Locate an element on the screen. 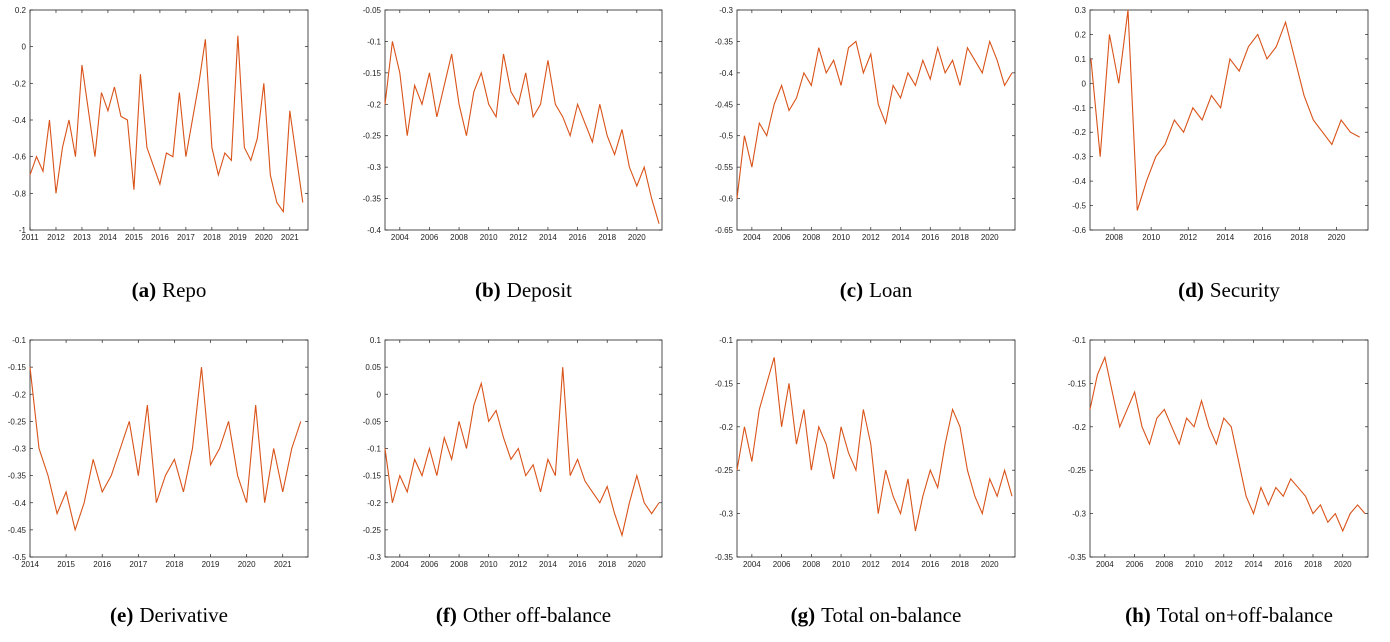  caption-label: (b) is located at coordinates (488, 290).